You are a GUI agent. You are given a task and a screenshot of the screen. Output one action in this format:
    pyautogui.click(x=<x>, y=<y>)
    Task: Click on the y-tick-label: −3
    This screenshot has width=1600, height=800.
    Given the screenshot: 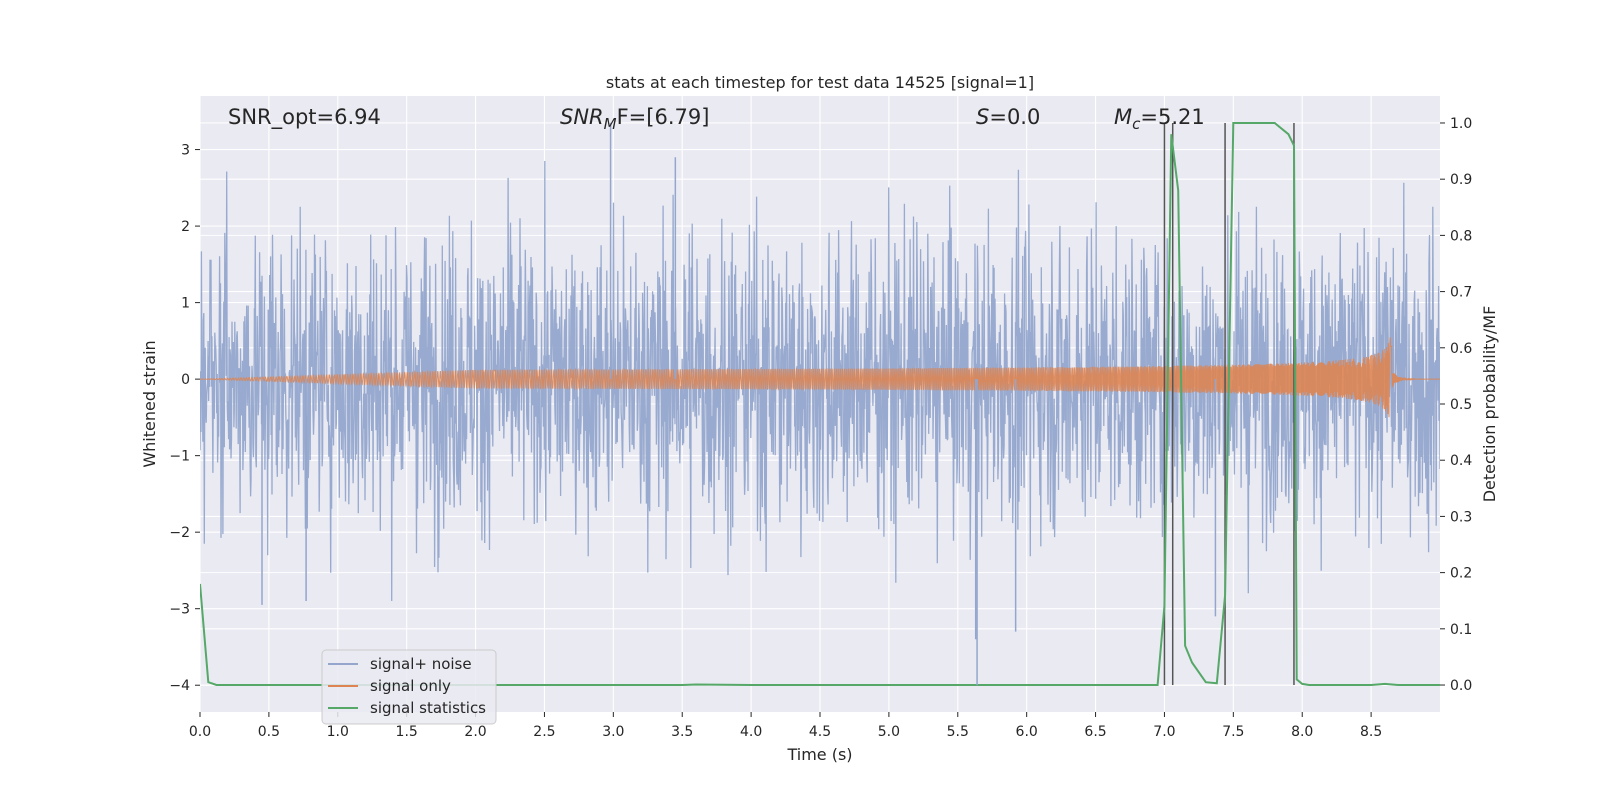 What is the action you would take?
    pyautogui.click(x=179, y=610)
    